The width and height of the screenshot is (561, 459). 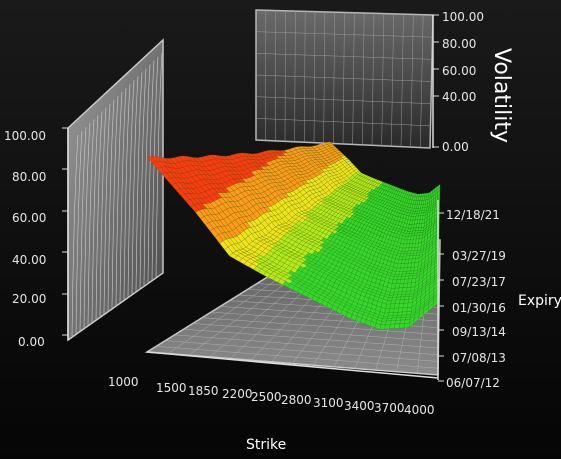 I want to click on back-z-tick-label: 40.00, so click(x=459, y=97).